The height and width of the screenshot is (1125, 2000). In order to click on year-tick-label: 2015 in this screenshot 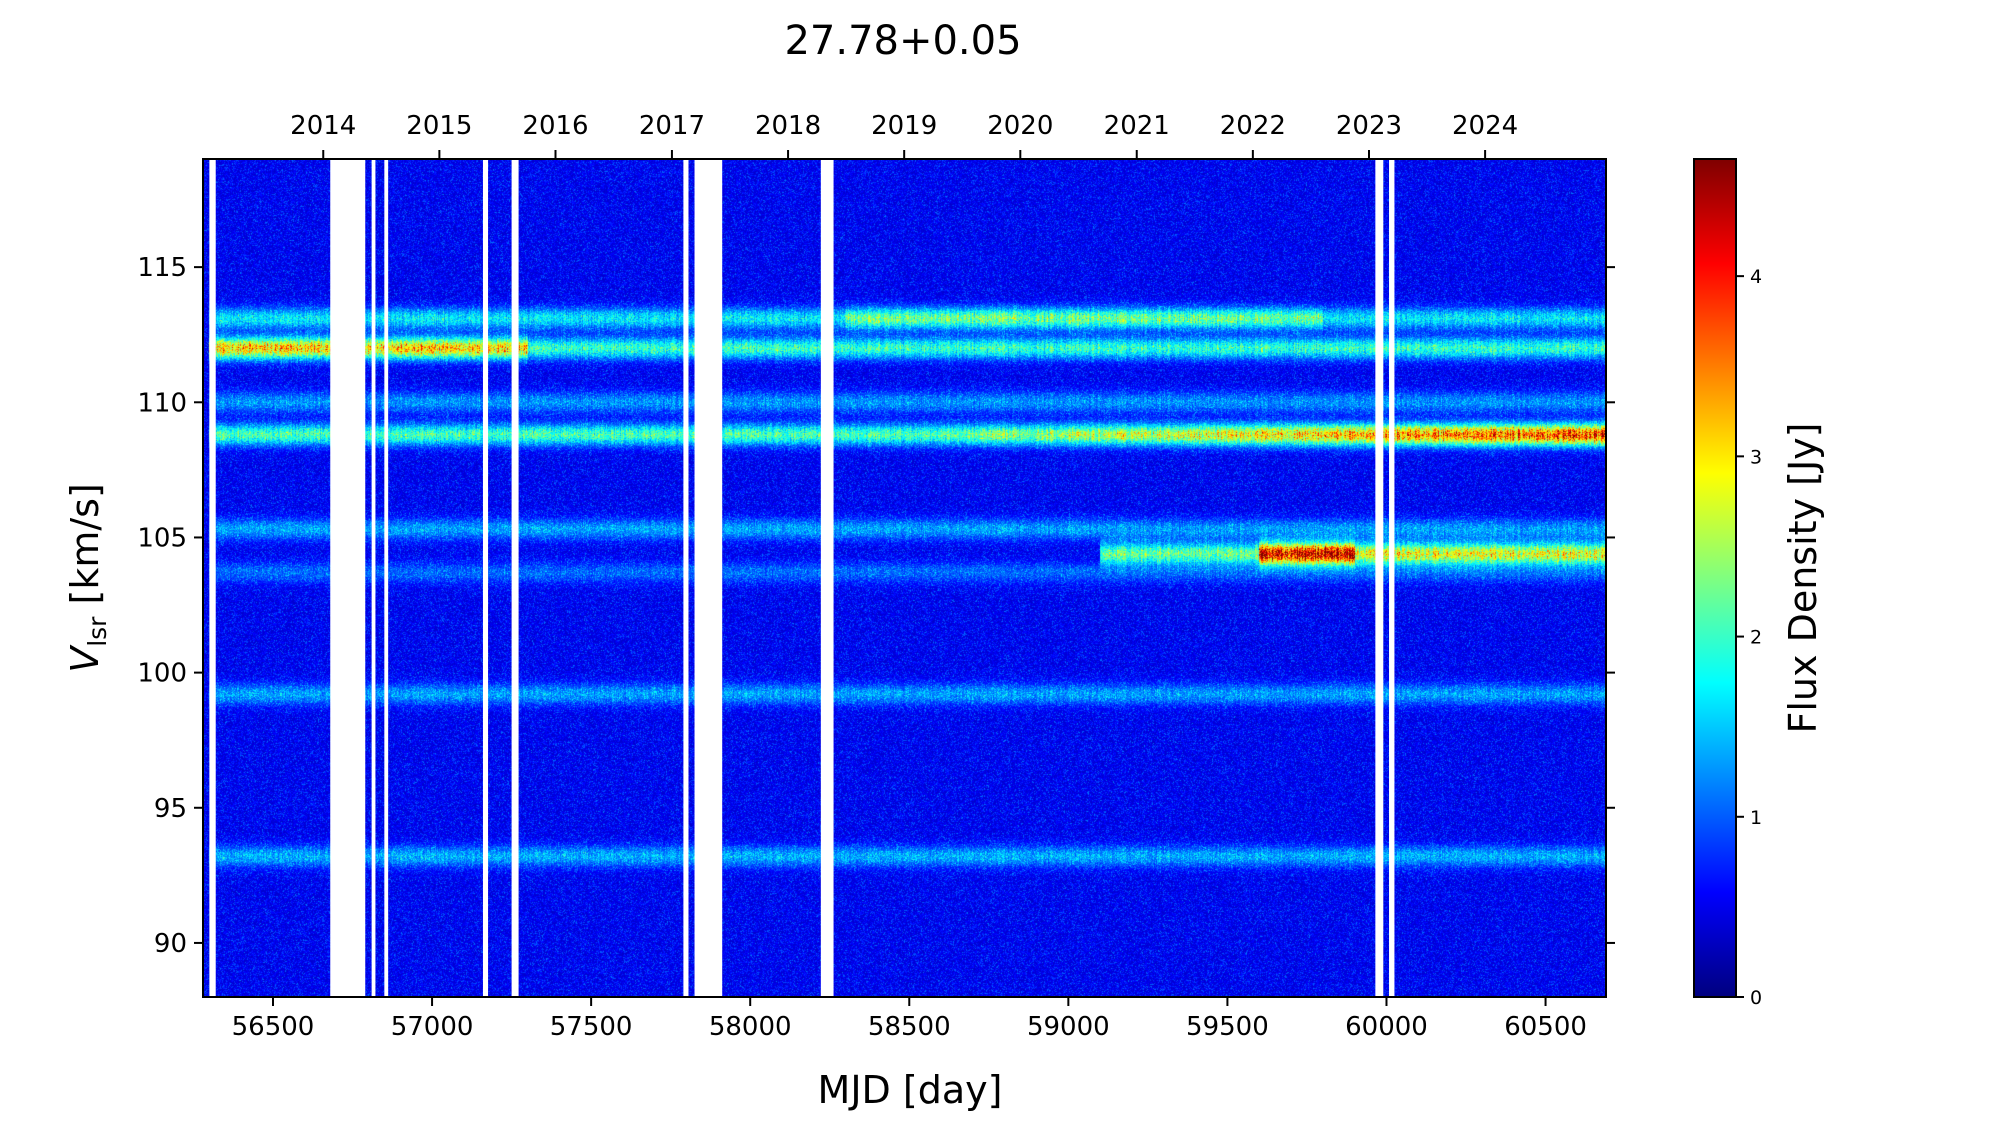, I will do `click(439, 126)`.